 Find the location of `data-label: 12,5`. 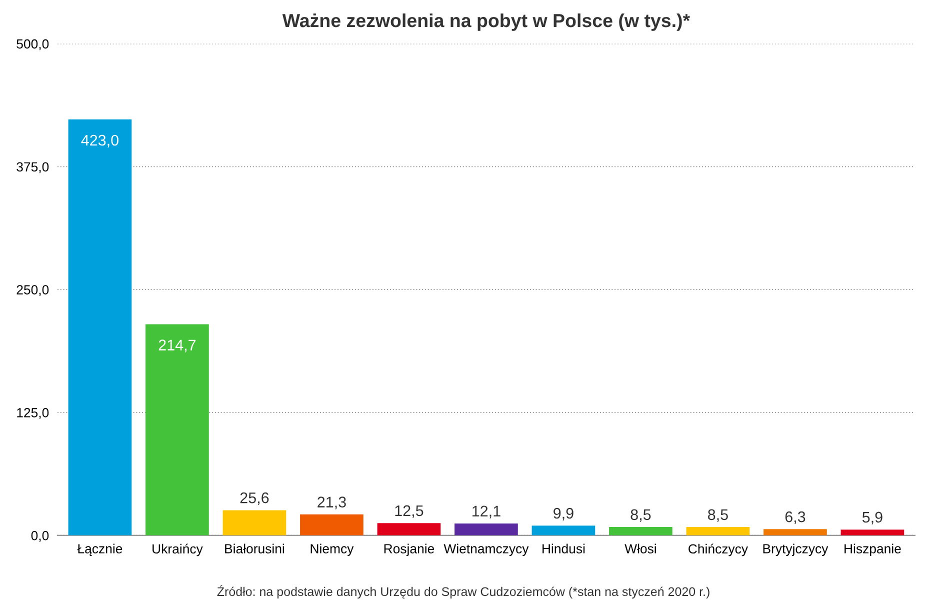

data-label: 12,5 is located at coordinates (409, 511).